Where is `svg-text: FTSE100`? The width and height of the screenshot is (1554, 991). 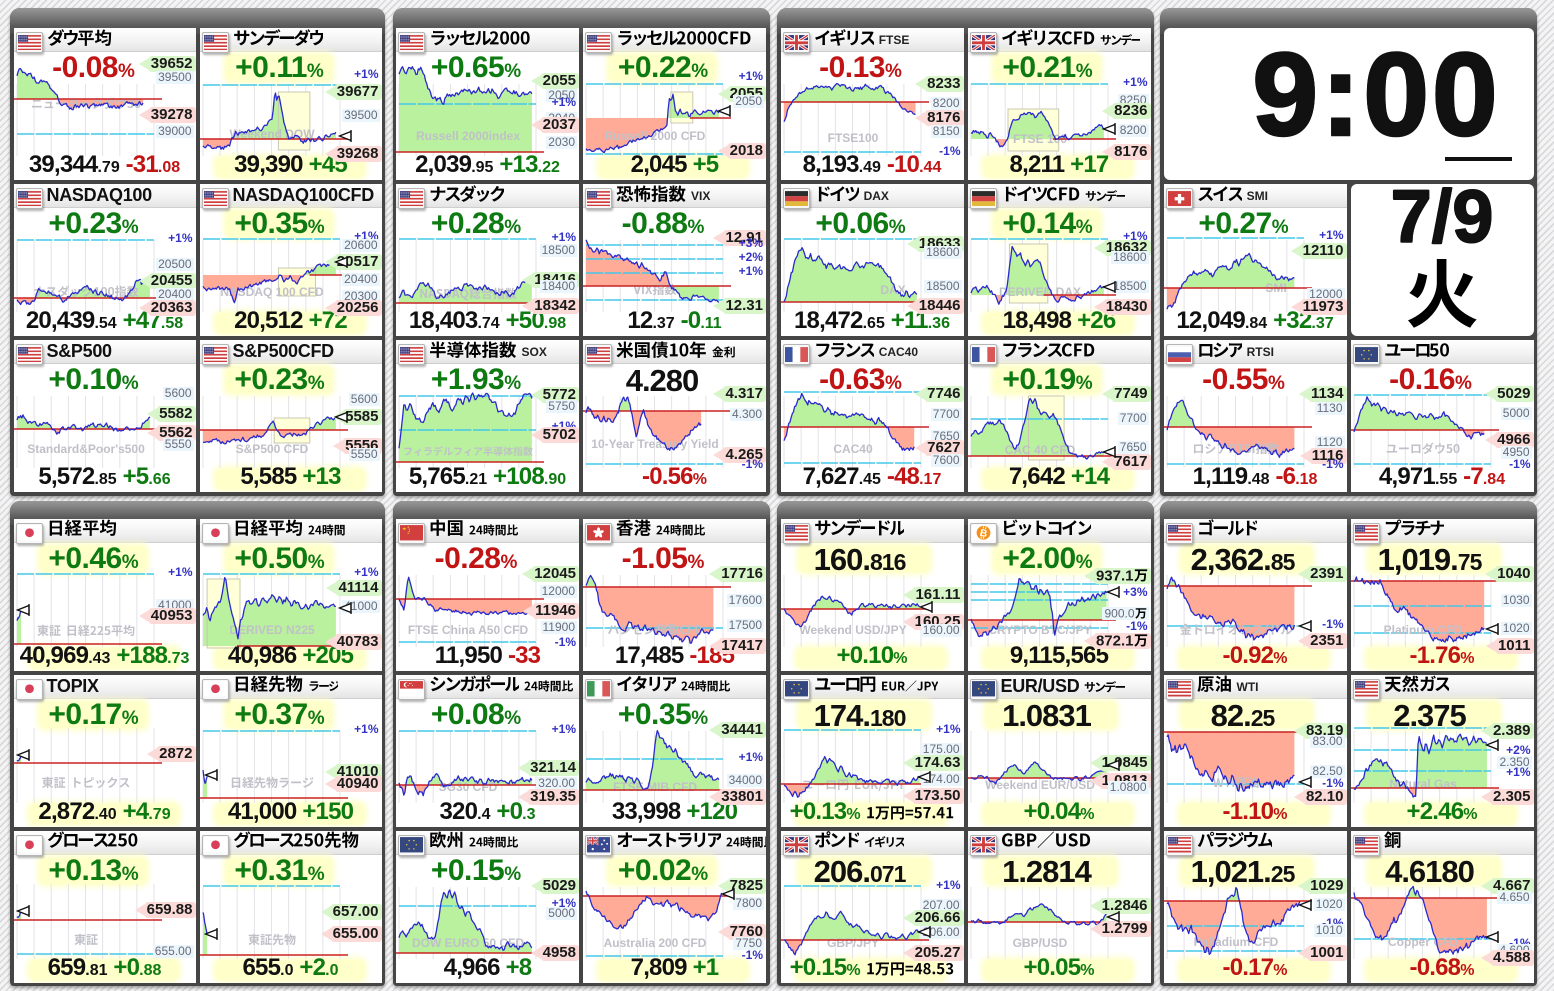 svg-text: FTSE100 is located at coordinates (852, 138).